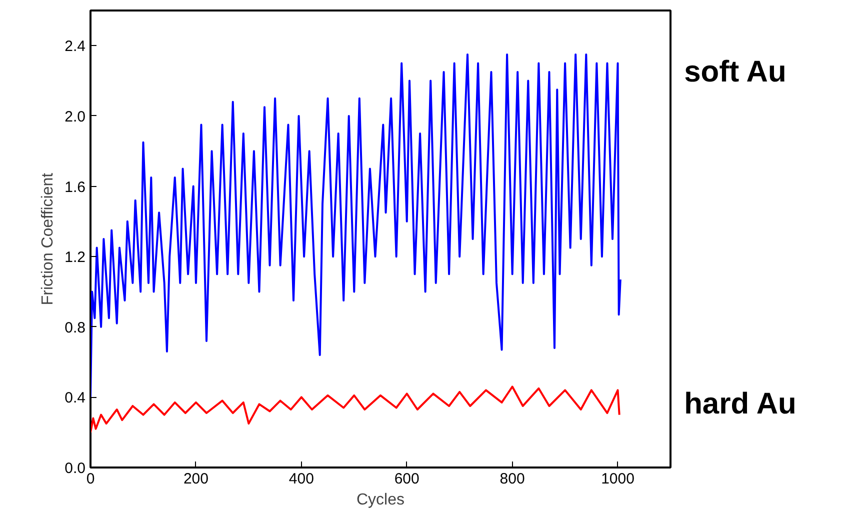 The width and height of the screenshot is (860, 529). I want to click on x-tick-label: 1000, so click(617, 479).